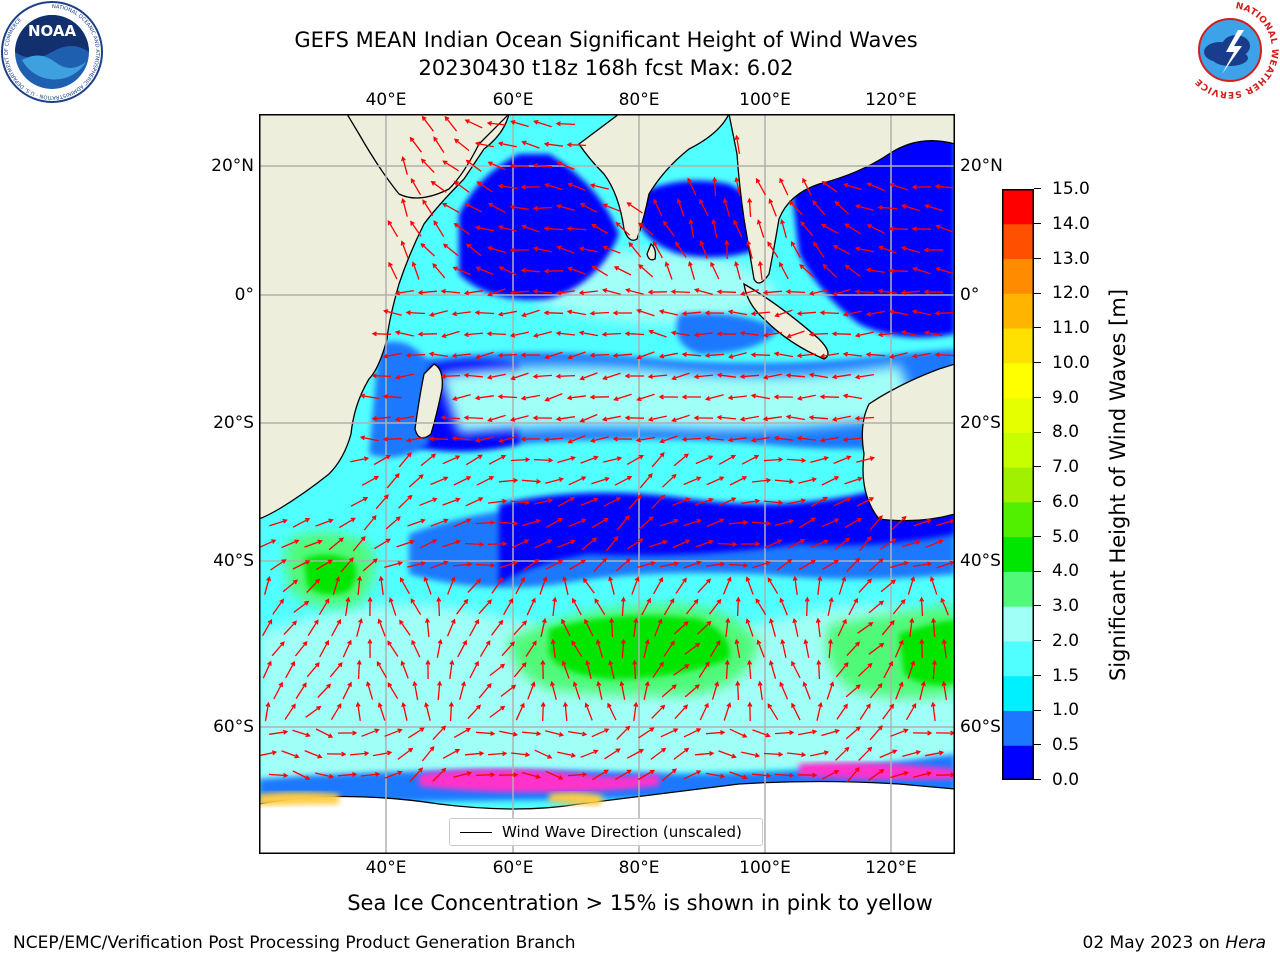 The width and height of the screenshot is (1280, 960). Describe the element at coordinates (1018, 485) in the screenshot. I see `colorbar` at that location.